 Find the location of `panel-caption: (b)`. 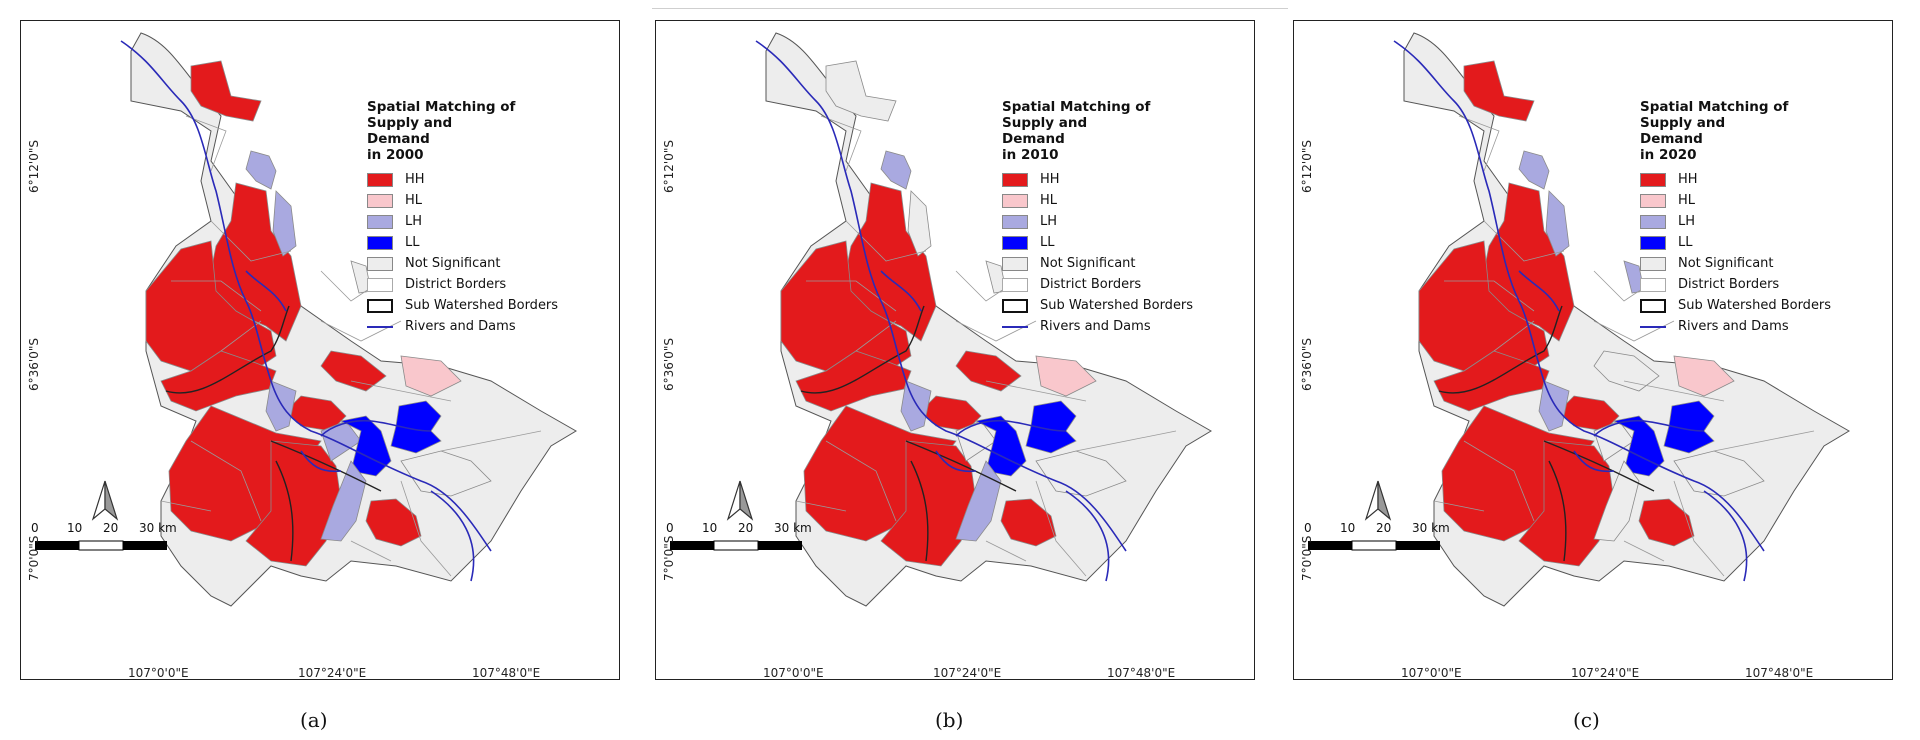

panel-caption: (b) is located at coordinates (949, 720).